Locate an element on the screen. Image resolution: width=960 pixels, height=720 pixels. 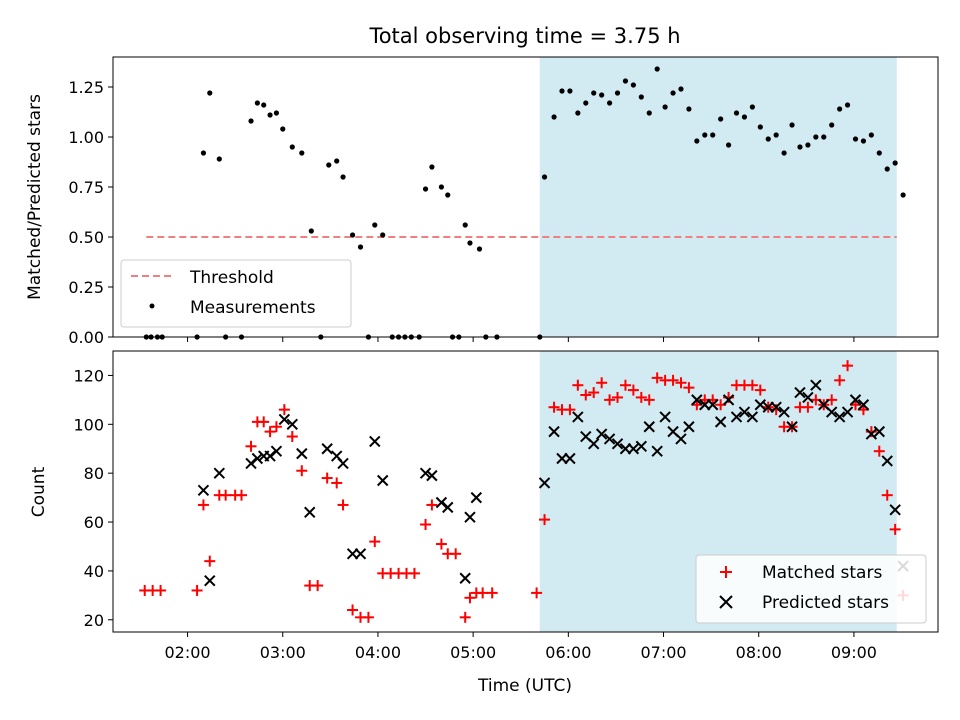
bottom-legend: Matched stars Predicted stars is located at coordinates (811, 589).